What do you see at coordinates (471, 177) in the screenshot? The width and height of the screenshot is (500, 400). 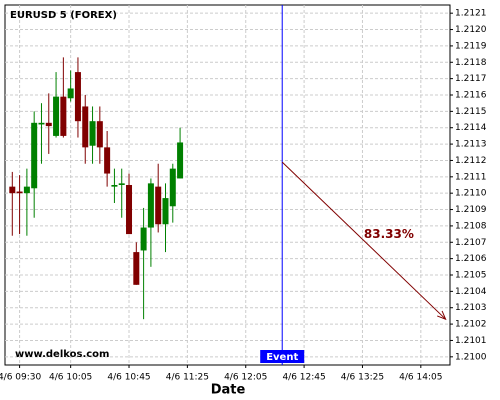 I see `y-tick-label: 1.2111` at bounding box center [471, 177].